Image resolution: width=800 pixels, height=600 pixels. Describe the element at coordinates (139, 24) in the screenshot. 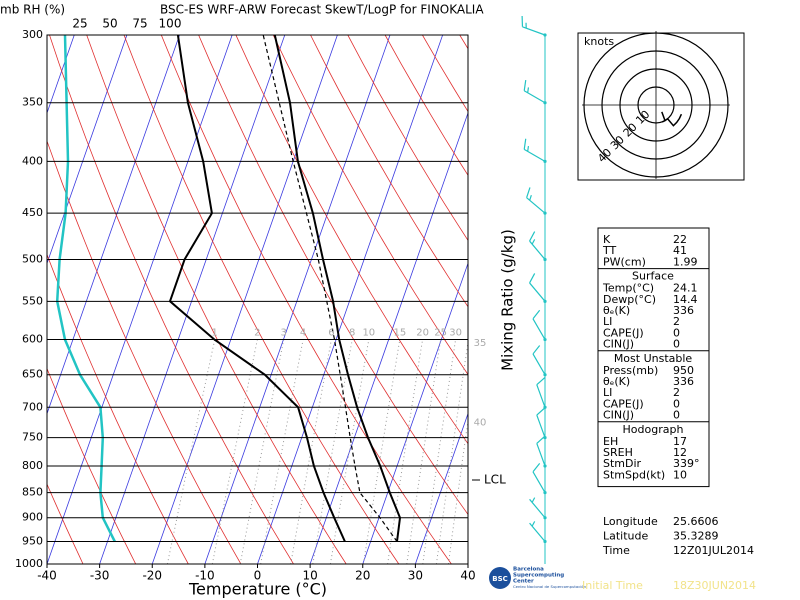

I see `rh-tick-label: 75` at that location.